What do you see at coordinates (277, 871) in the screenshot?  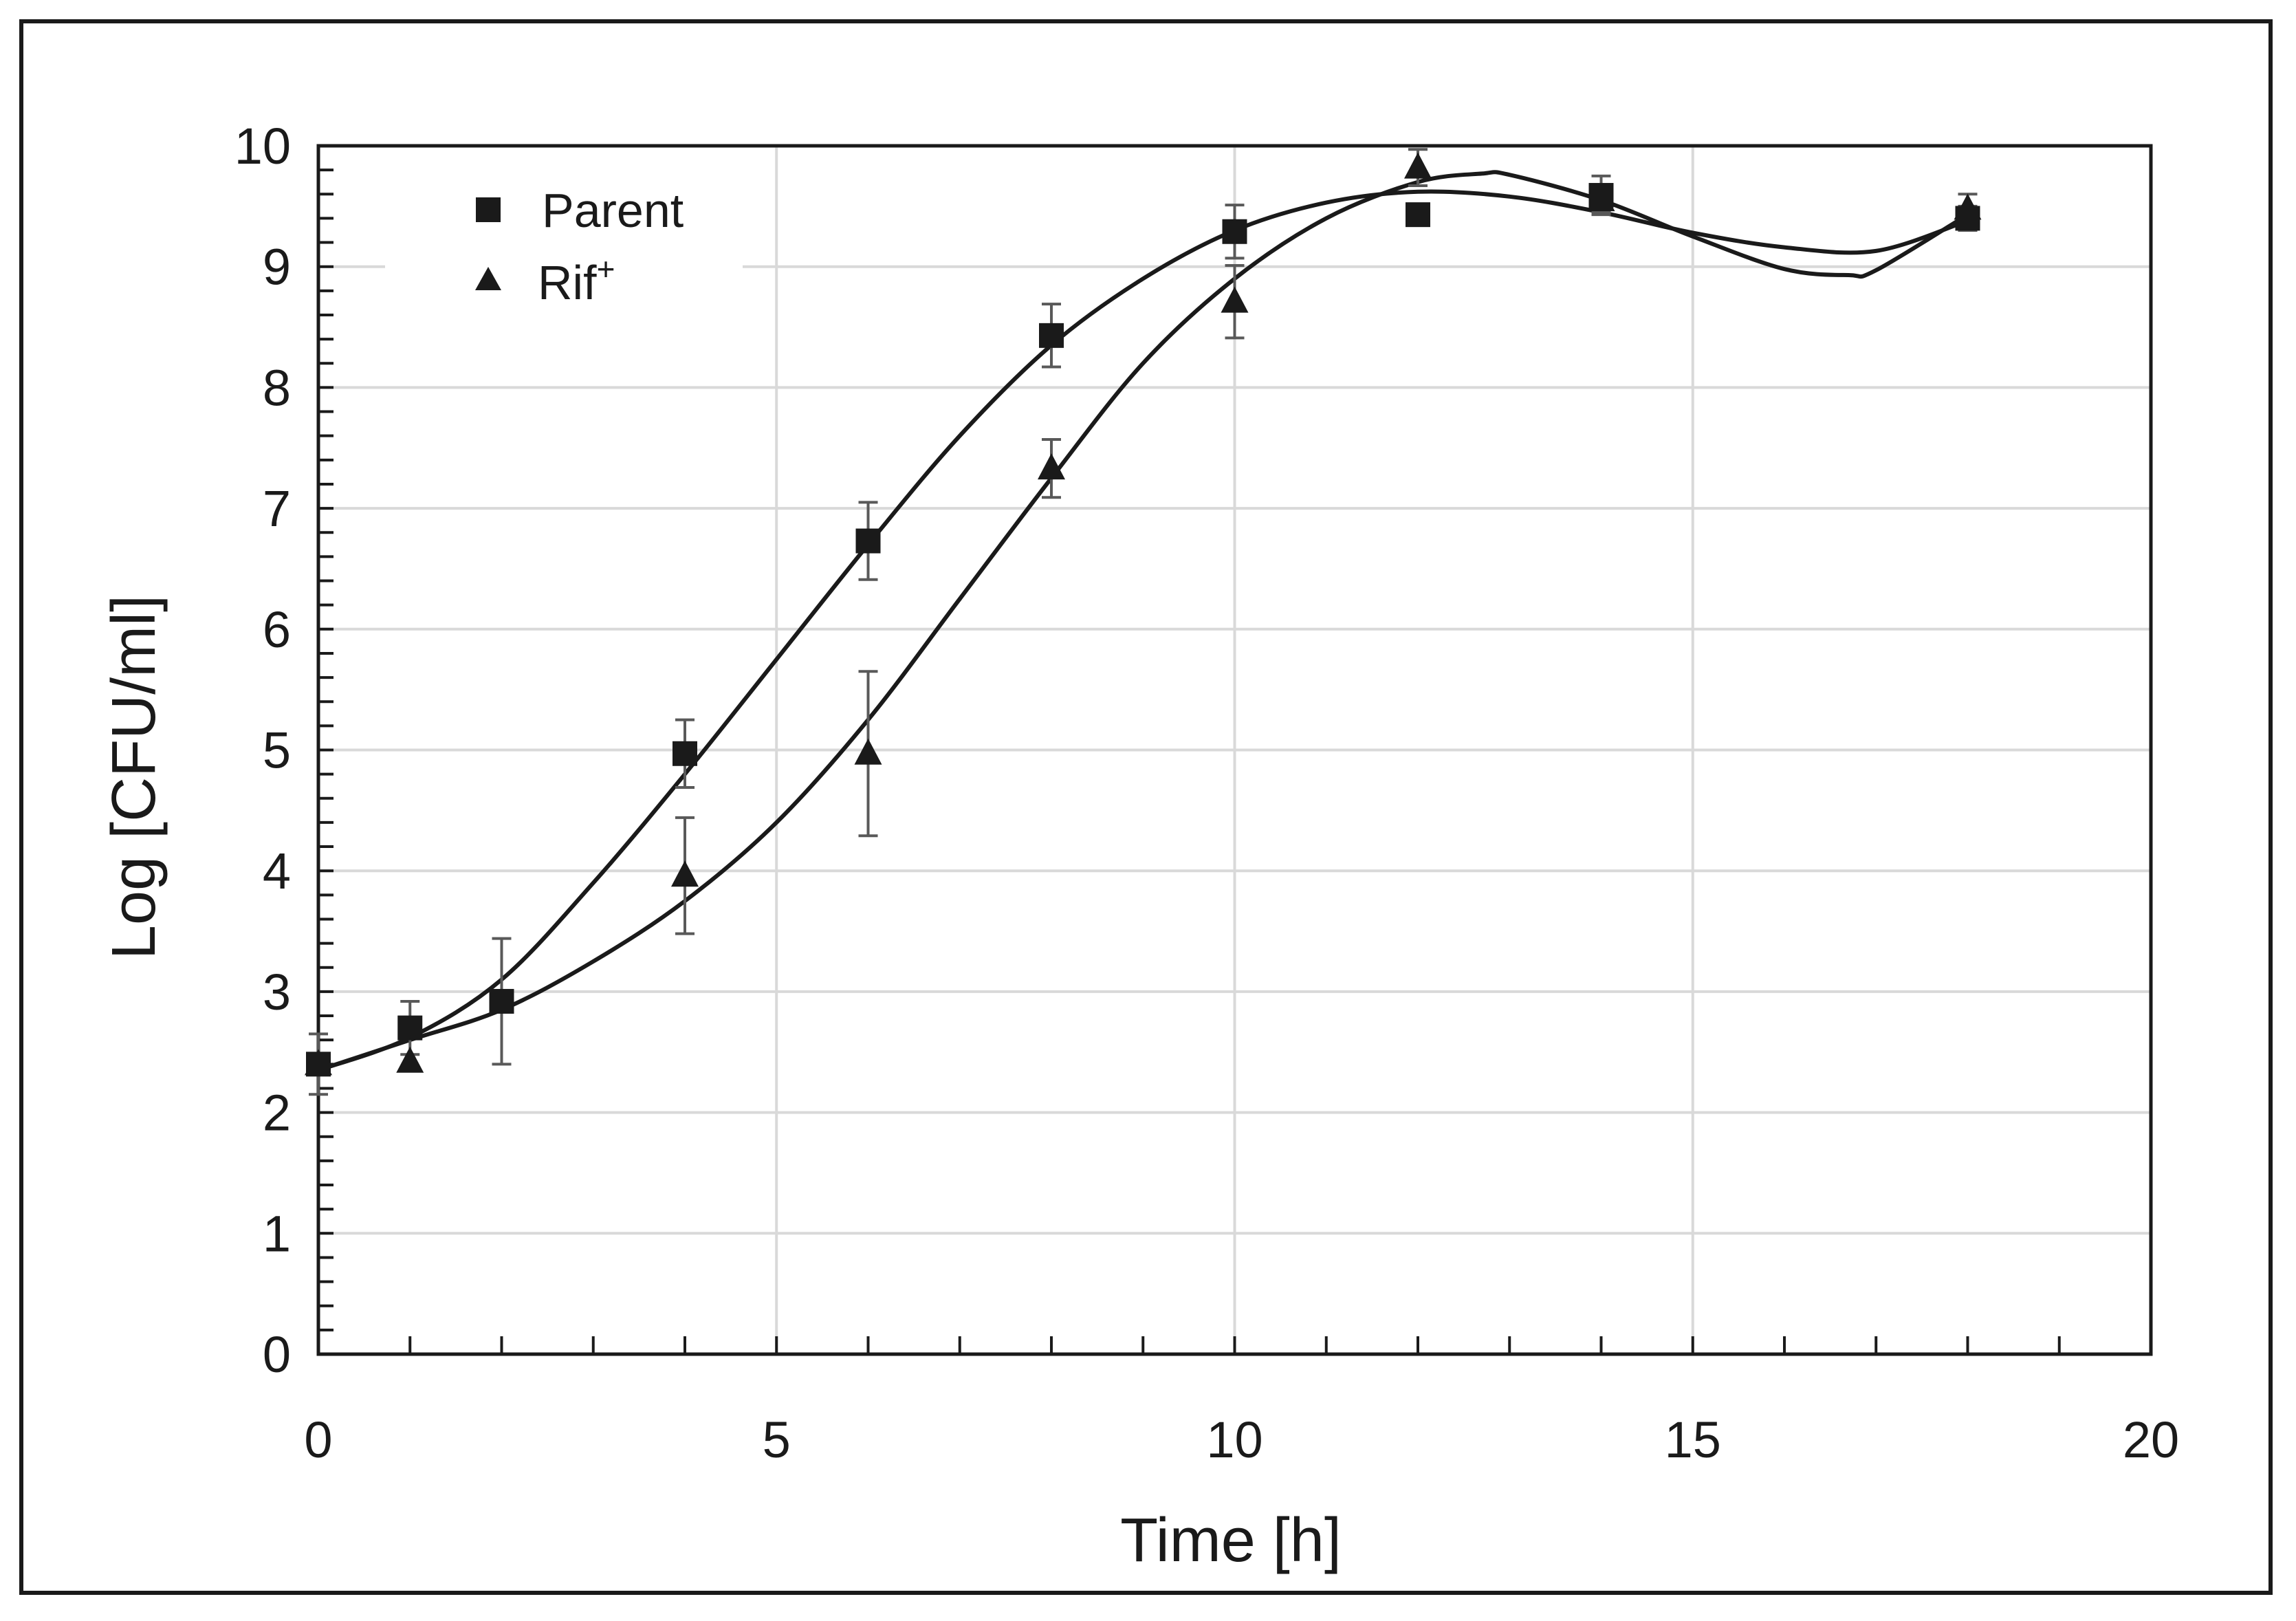 I see `y-tick-label-4: 4` at bounding box center [277, 871].